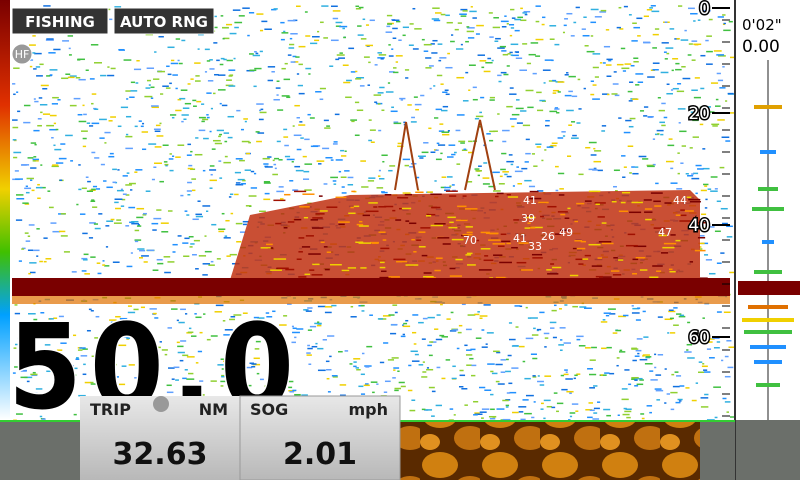 Image resolution: width=800 pixels, height=480 pixels. Describe the element at coordinates (520, 238) in the screenshot. I see `fish-depth: 41` at that location.